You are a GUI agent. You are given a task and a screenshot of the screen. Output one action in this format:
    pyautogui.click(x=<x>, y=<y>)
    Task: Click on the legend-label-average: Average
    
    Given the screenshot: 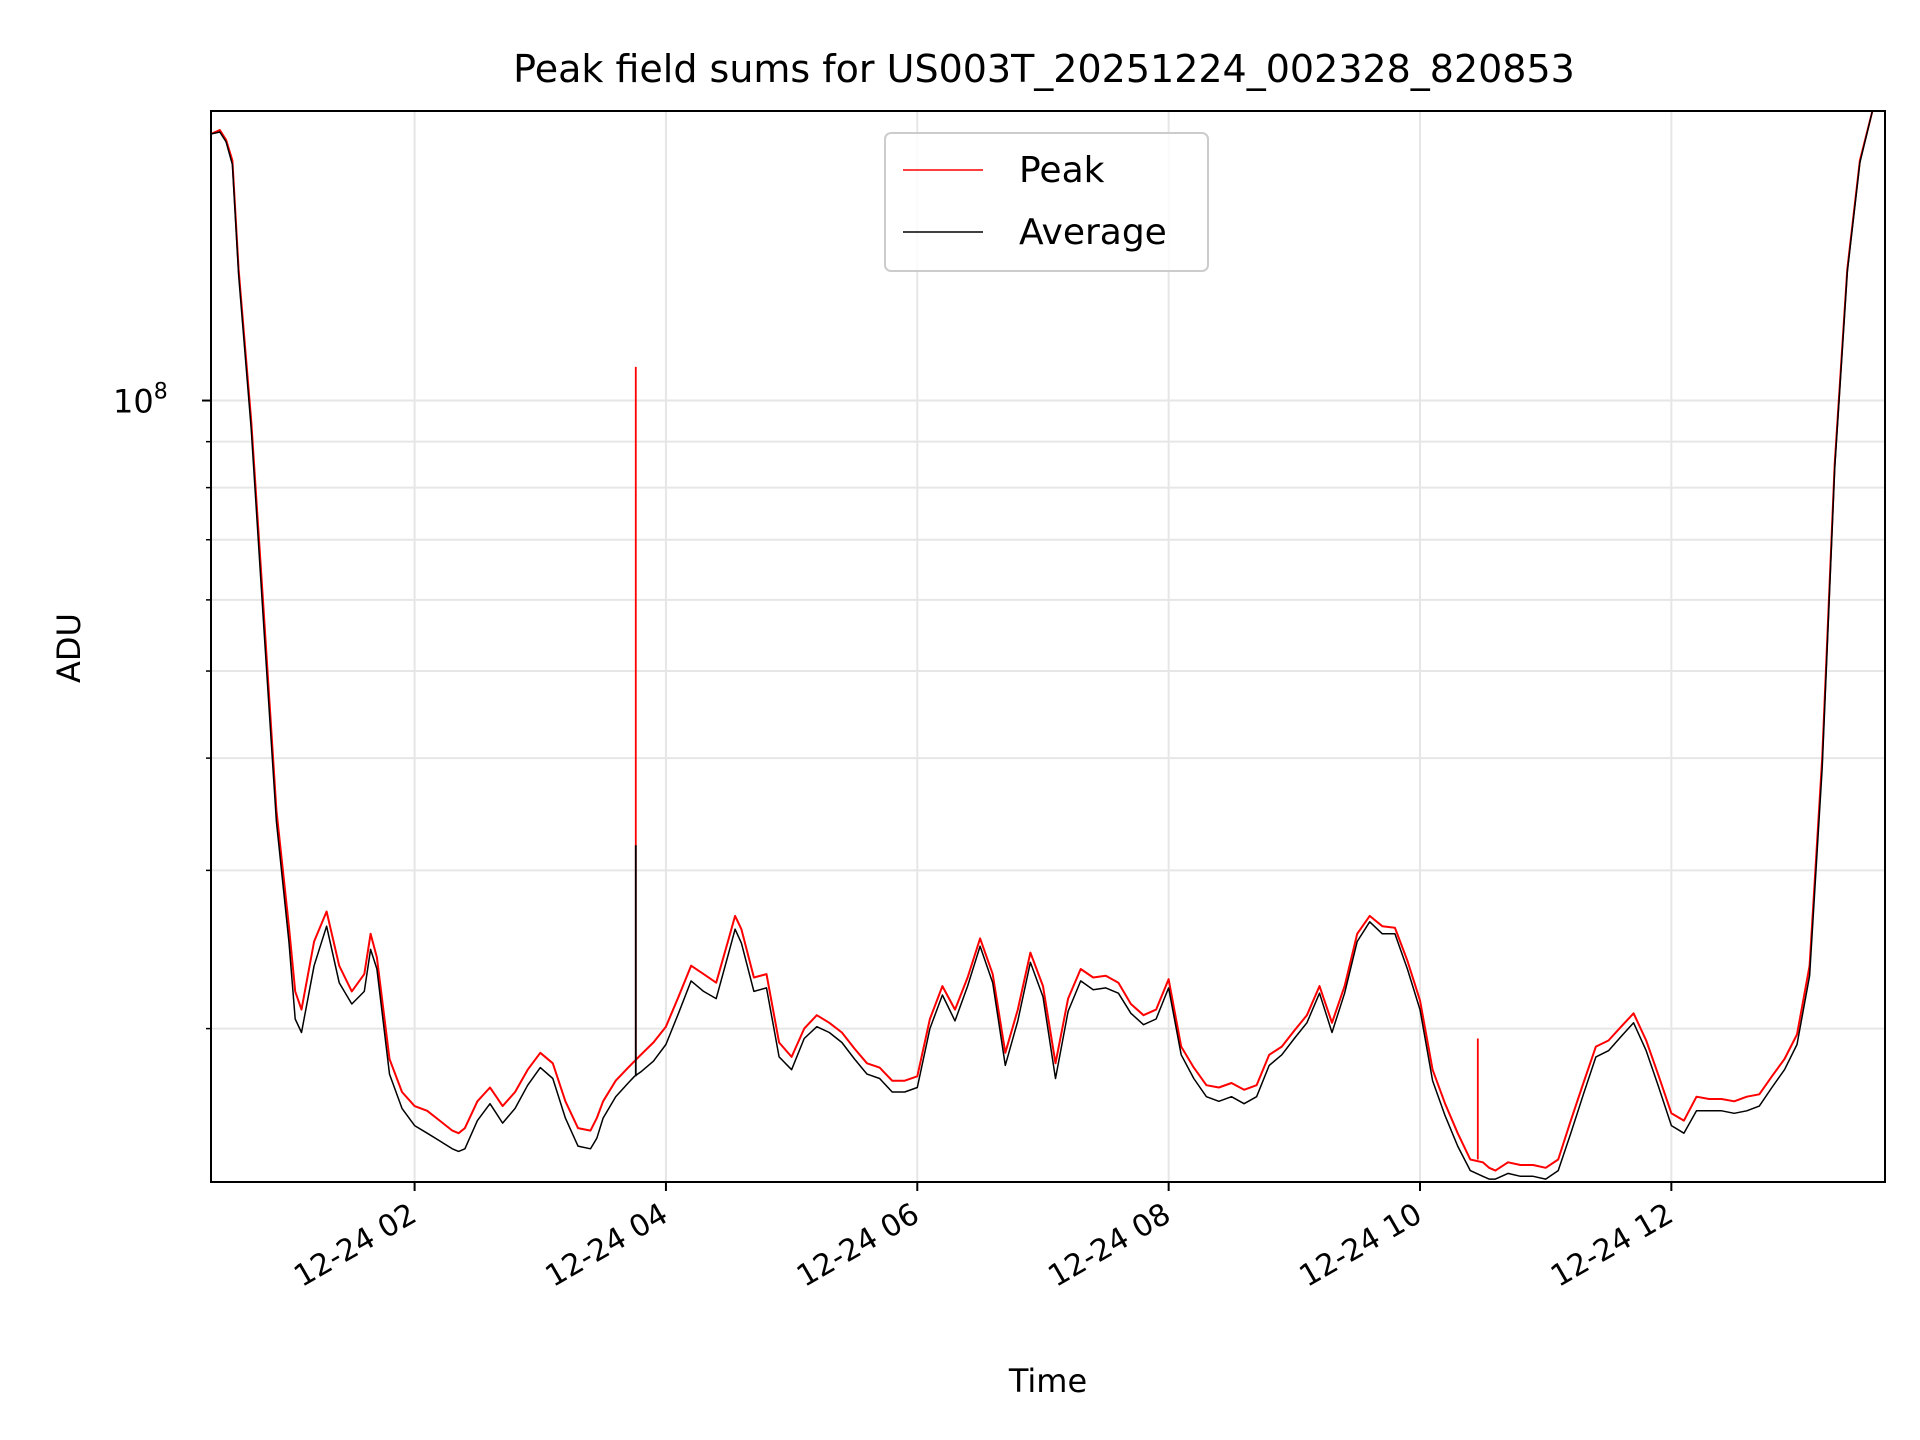 What is the action you would take?
    pyautogui.click(x=1093, y=232)
    